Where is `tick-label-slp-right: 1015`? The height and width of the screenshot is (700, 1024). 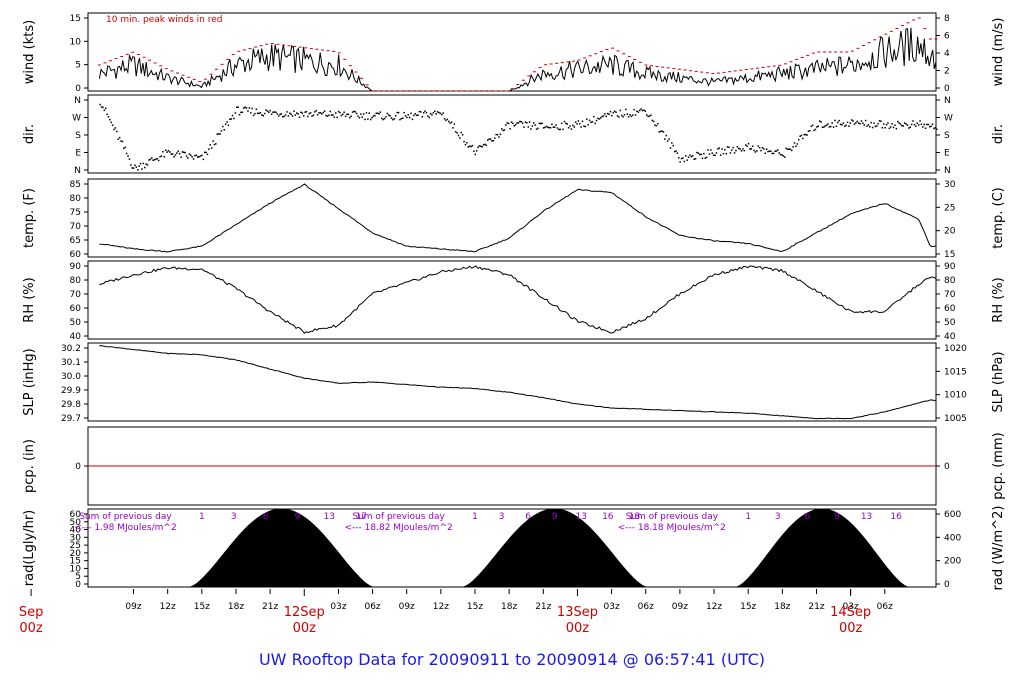
tick-label-slp-right: 1015 is located at coordinates (955, 372).